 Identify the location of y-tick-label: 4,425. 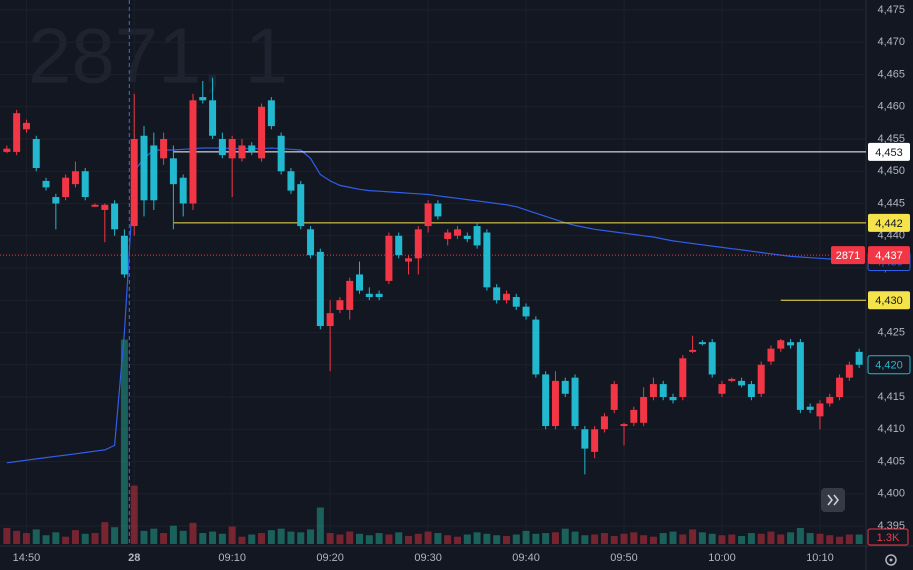
(891, 332).